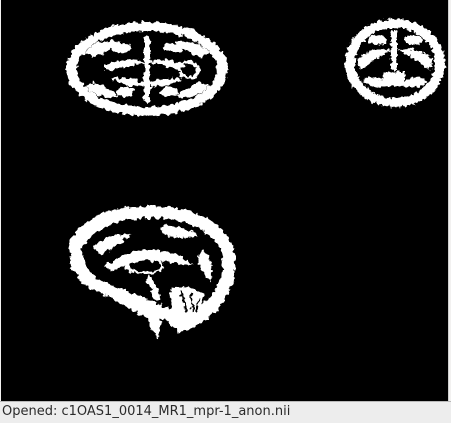 This screenshot has width=451, height=423. I want to click on brain-sagittal-slice-icon, so click(152, 272).